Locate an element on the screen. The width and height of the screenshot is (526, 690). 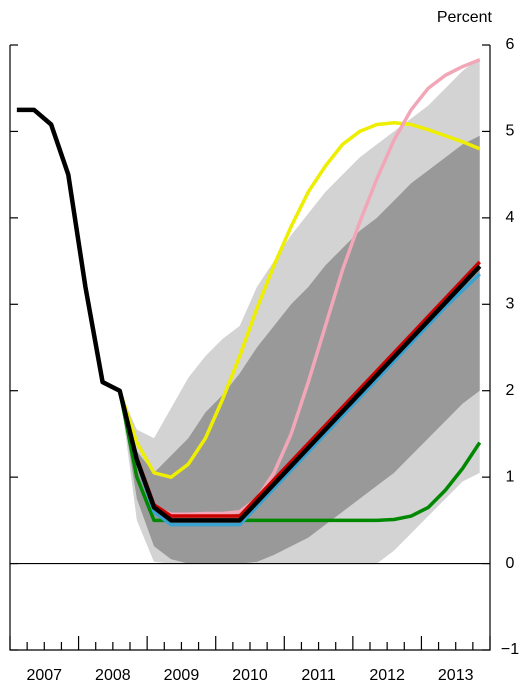
y-tick-label: 2 is located at coordinates (510, 390).